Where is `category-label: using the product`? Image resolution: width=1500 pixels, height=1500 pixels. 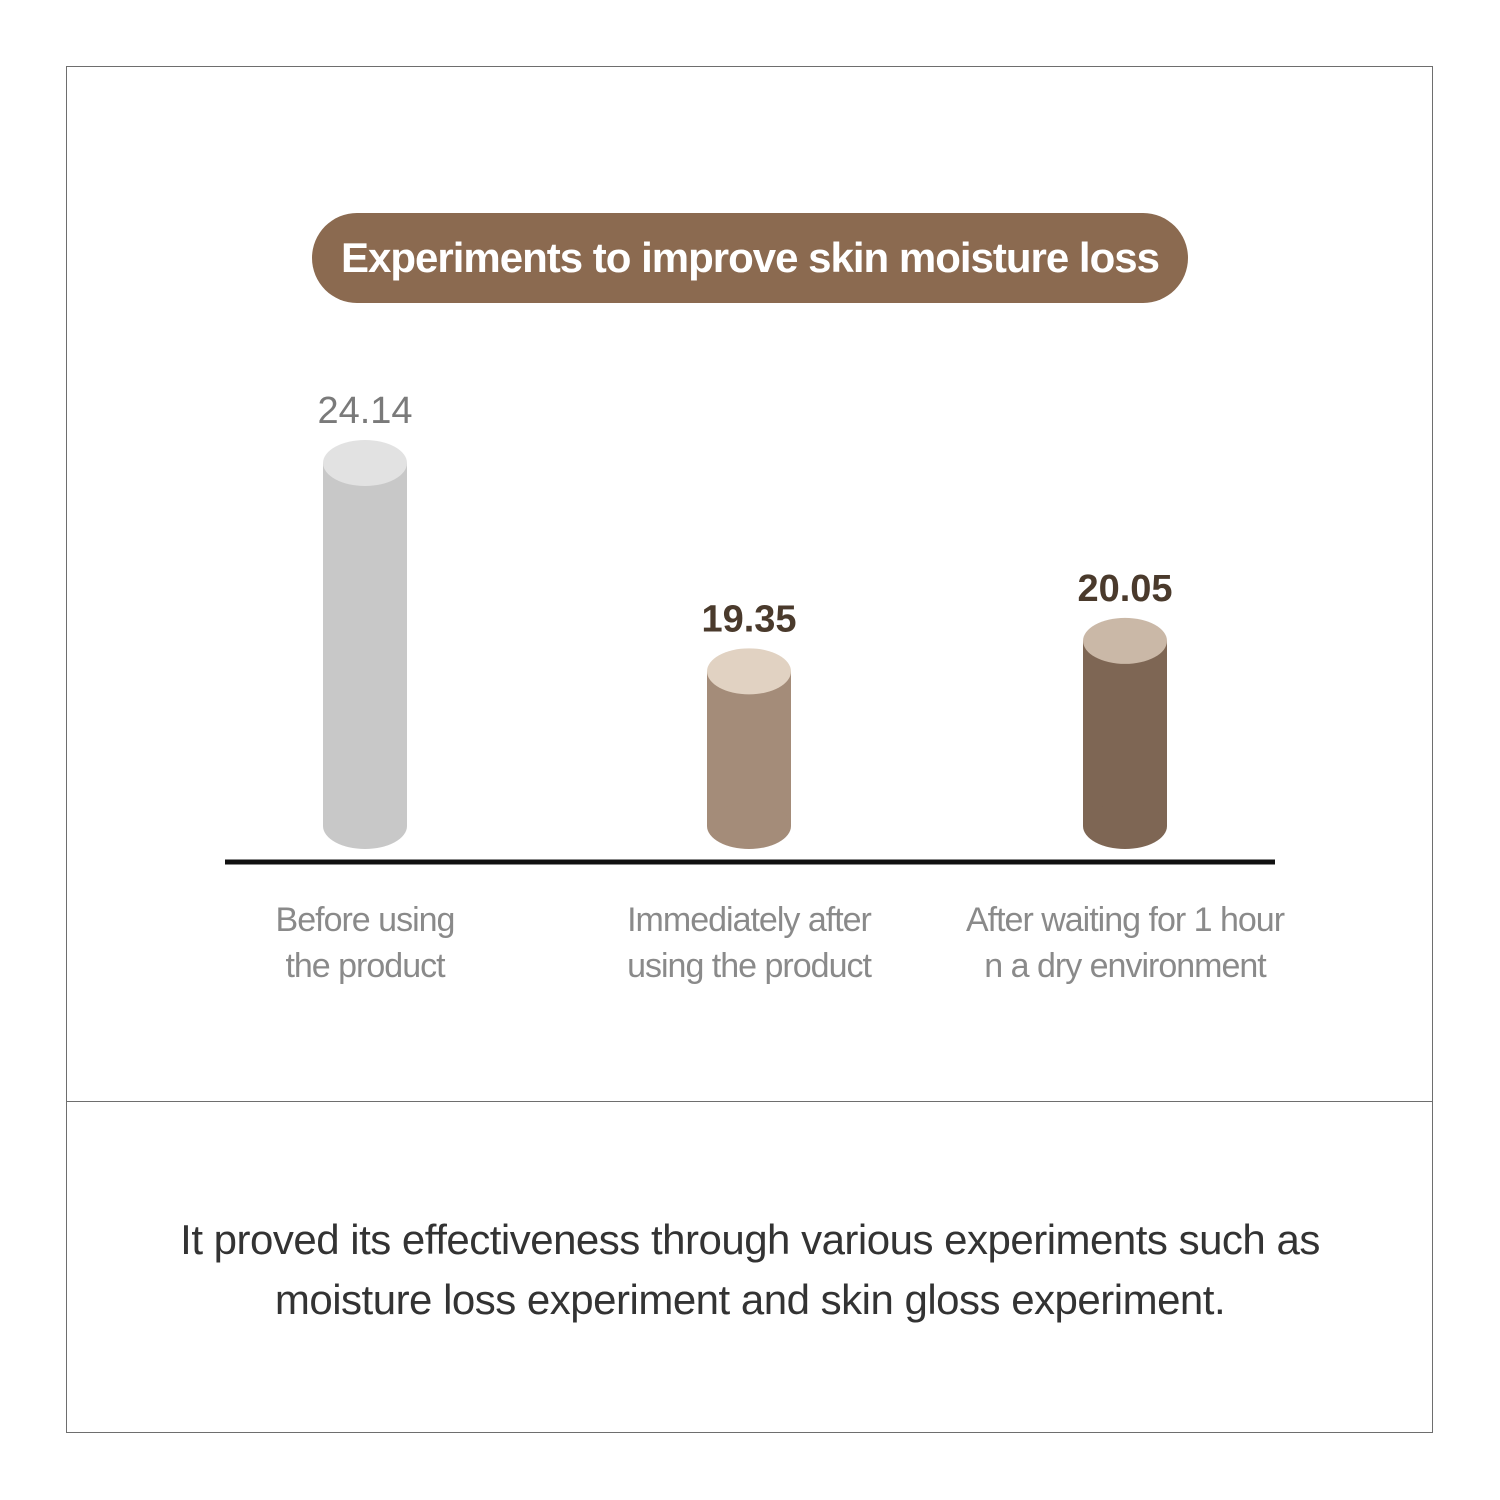
category-label: using the product is located at coordinates (749, 966).